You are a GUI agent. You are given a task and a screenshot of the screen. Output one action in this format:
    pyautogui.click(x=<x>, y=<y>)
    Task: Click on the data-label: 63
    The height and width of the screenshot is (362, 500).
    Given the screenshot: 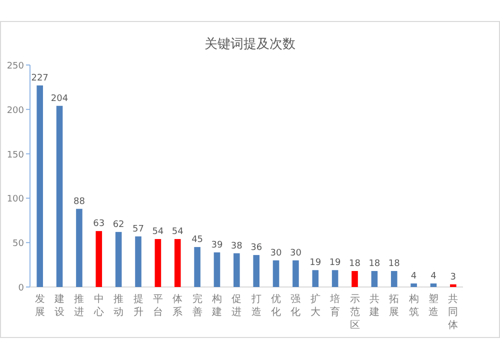 What is the action you would take?
    pyautogui.click(x=99, y=224)
    